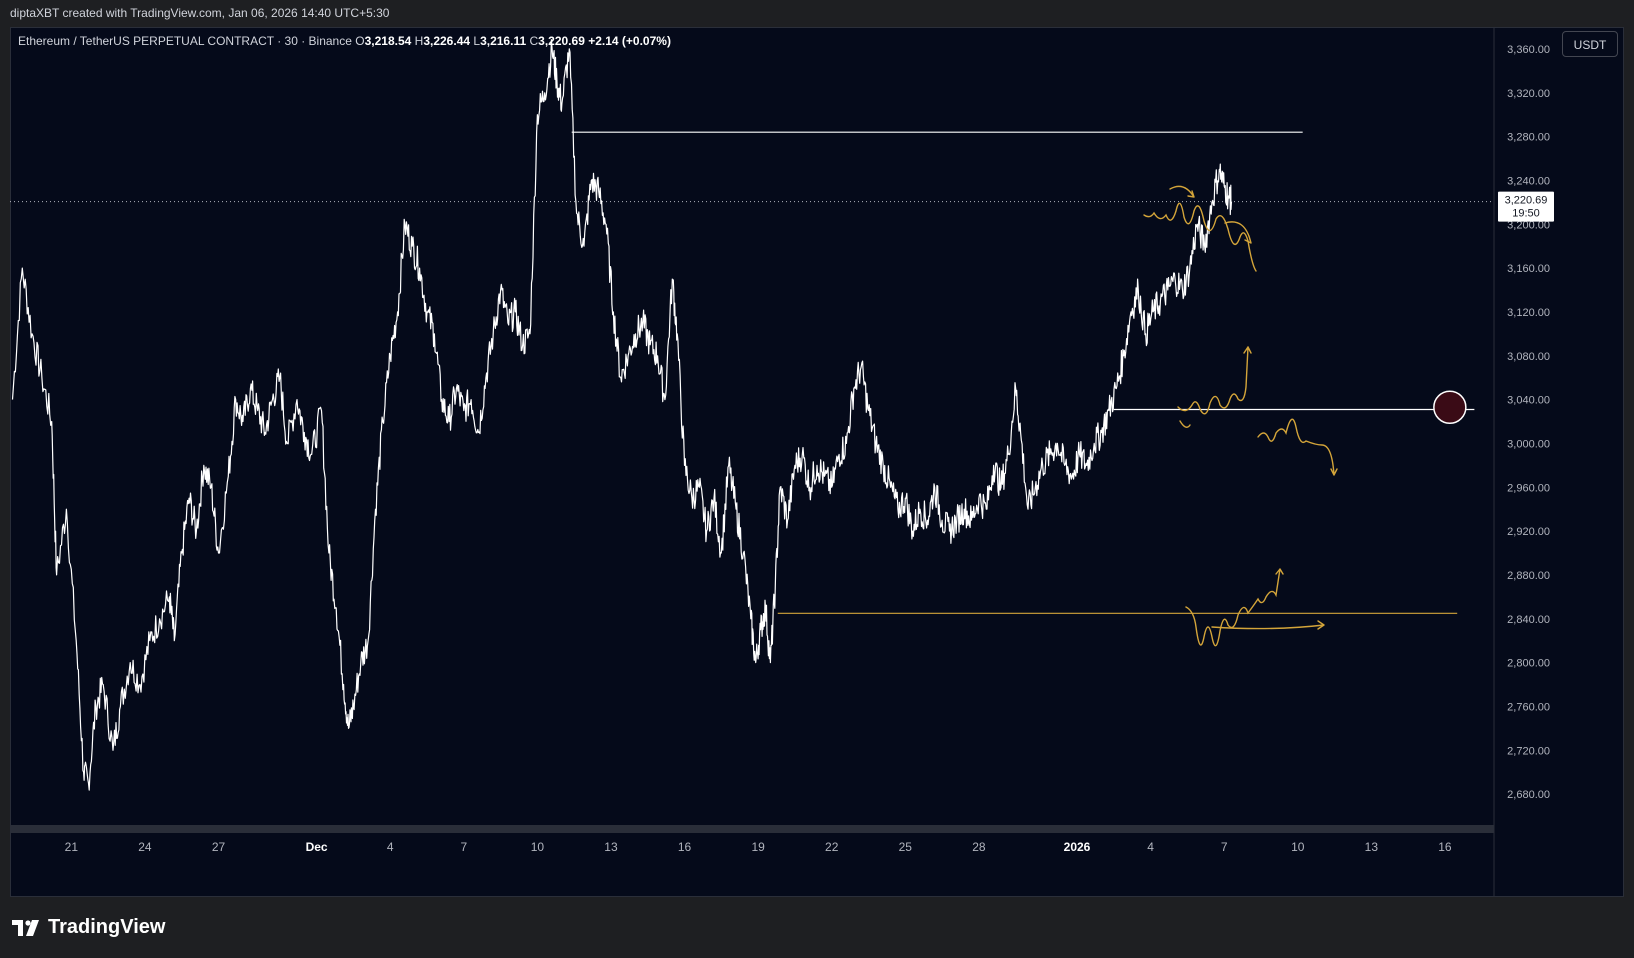 The height and width of the screenshot is (958, 1634). Describe the element at coordinates (758, 847) in the screenshot. I see `x-tick-label: 19` at that location.